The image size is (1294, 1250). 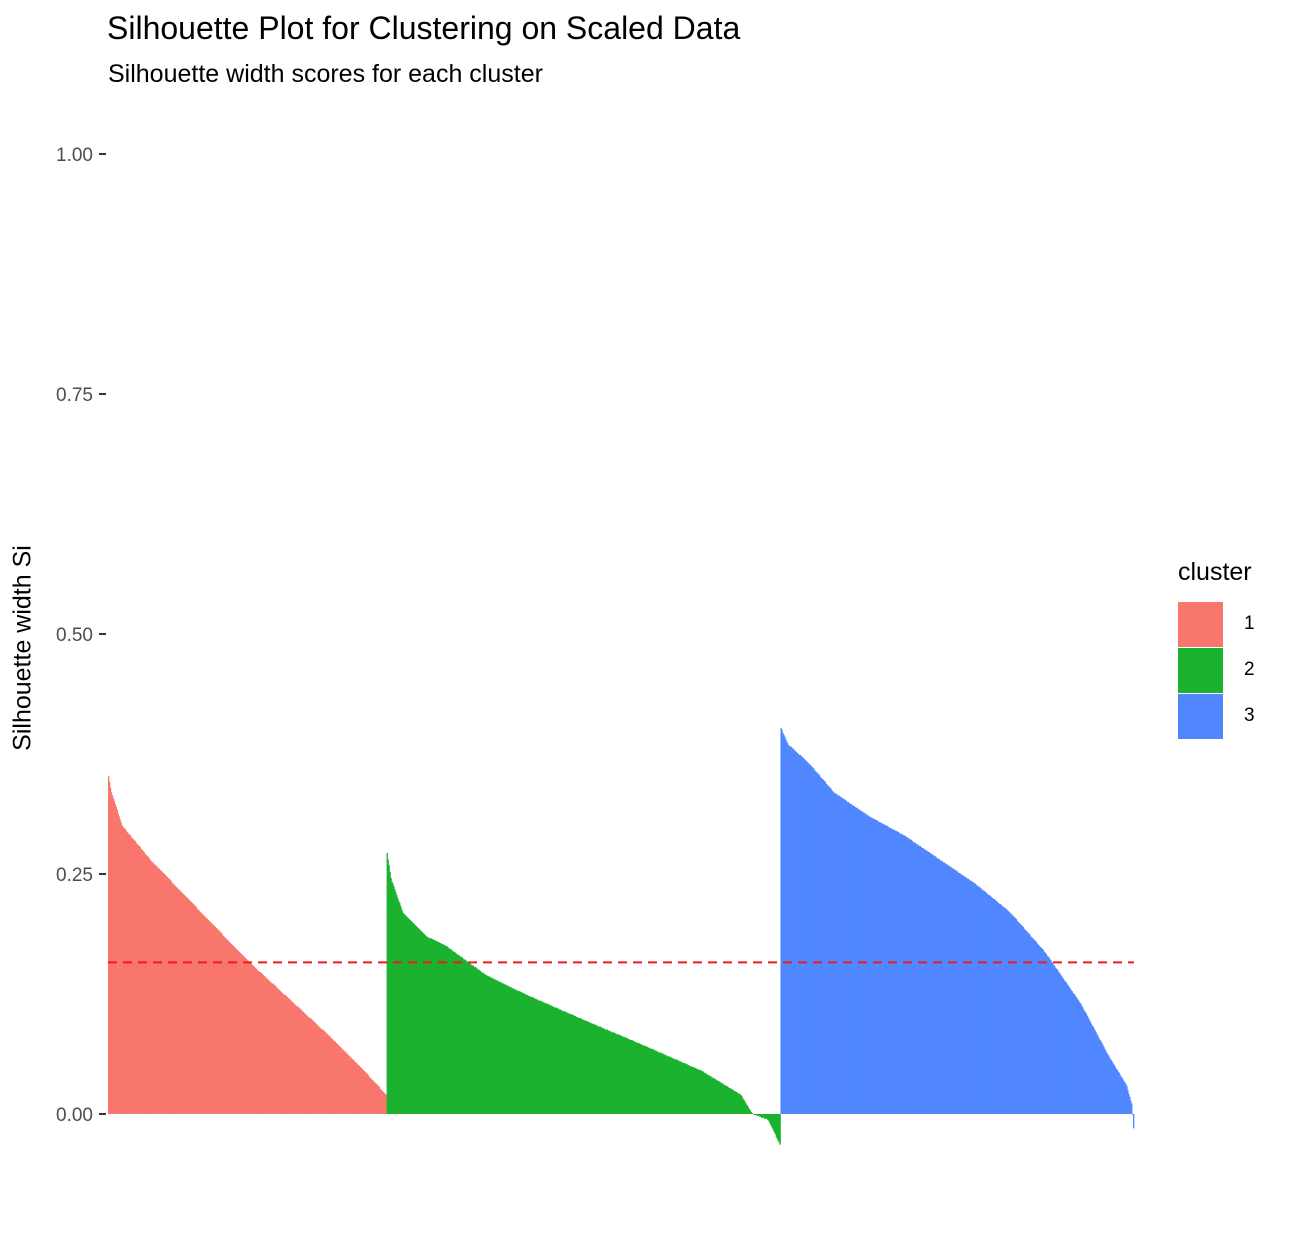 What do you see at coordinates (74, 155) in the screenshot?
I see `y-tick-label: 1.00` at bounding box center [74, 155].